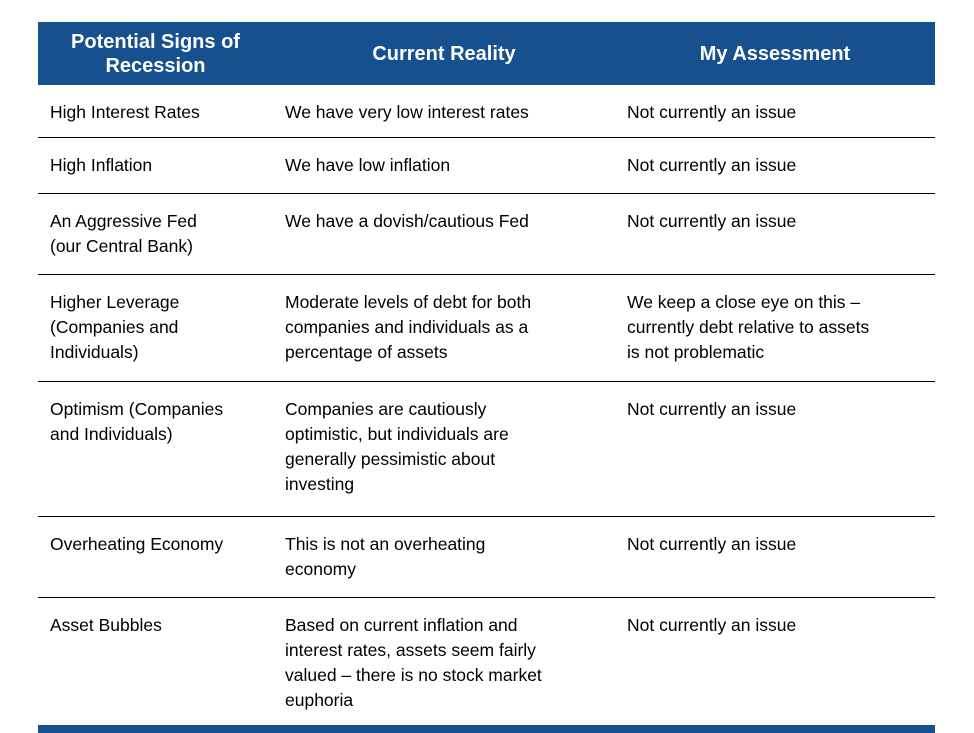 The height and width of the screenshot is (733, 974). Describe the element at coordinates (123, 233) in the screenshot. I see `cell-sign: An Aggressive Fed (our Central Bank)` at that location.